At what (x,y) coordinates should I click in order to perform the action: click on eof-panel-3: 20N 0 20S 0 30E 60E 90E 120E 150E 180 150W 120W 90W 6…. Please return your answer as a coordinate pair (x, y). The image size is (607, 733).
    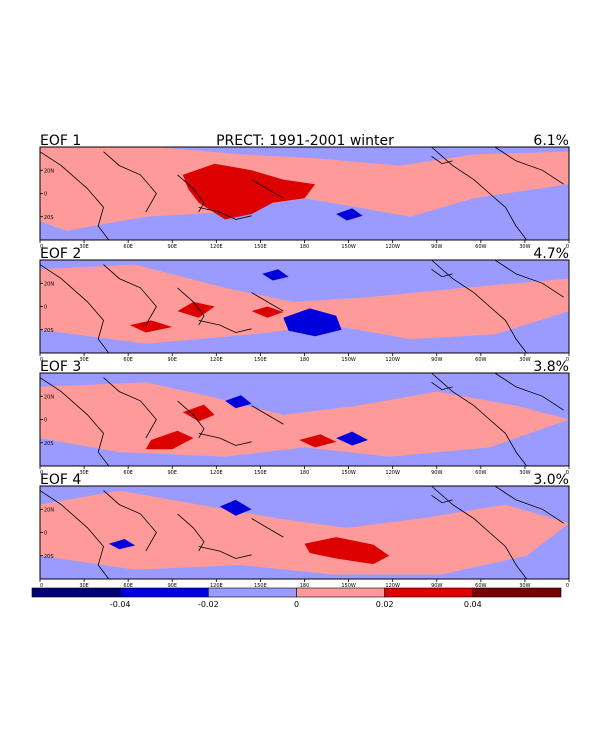
    Looking at the image, I should click on (304, 424).